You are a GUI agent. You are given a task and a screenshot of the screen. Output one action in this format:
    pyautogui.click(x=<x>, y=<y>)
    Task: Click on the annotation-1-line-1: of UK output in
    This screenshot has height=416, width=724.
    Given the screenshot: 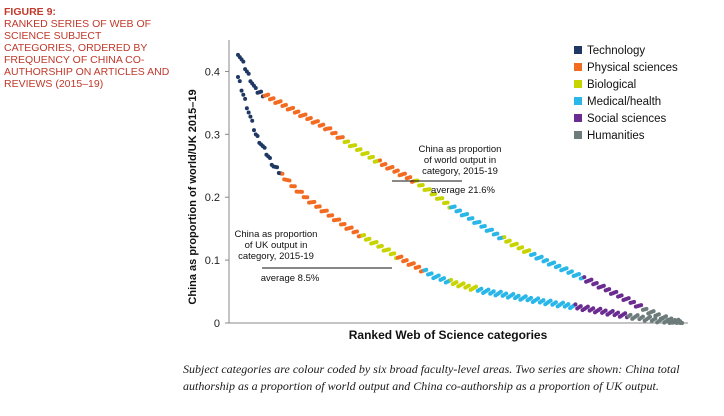 What is the action you would take?
    pyautogui.click(x=276, y=245)
    